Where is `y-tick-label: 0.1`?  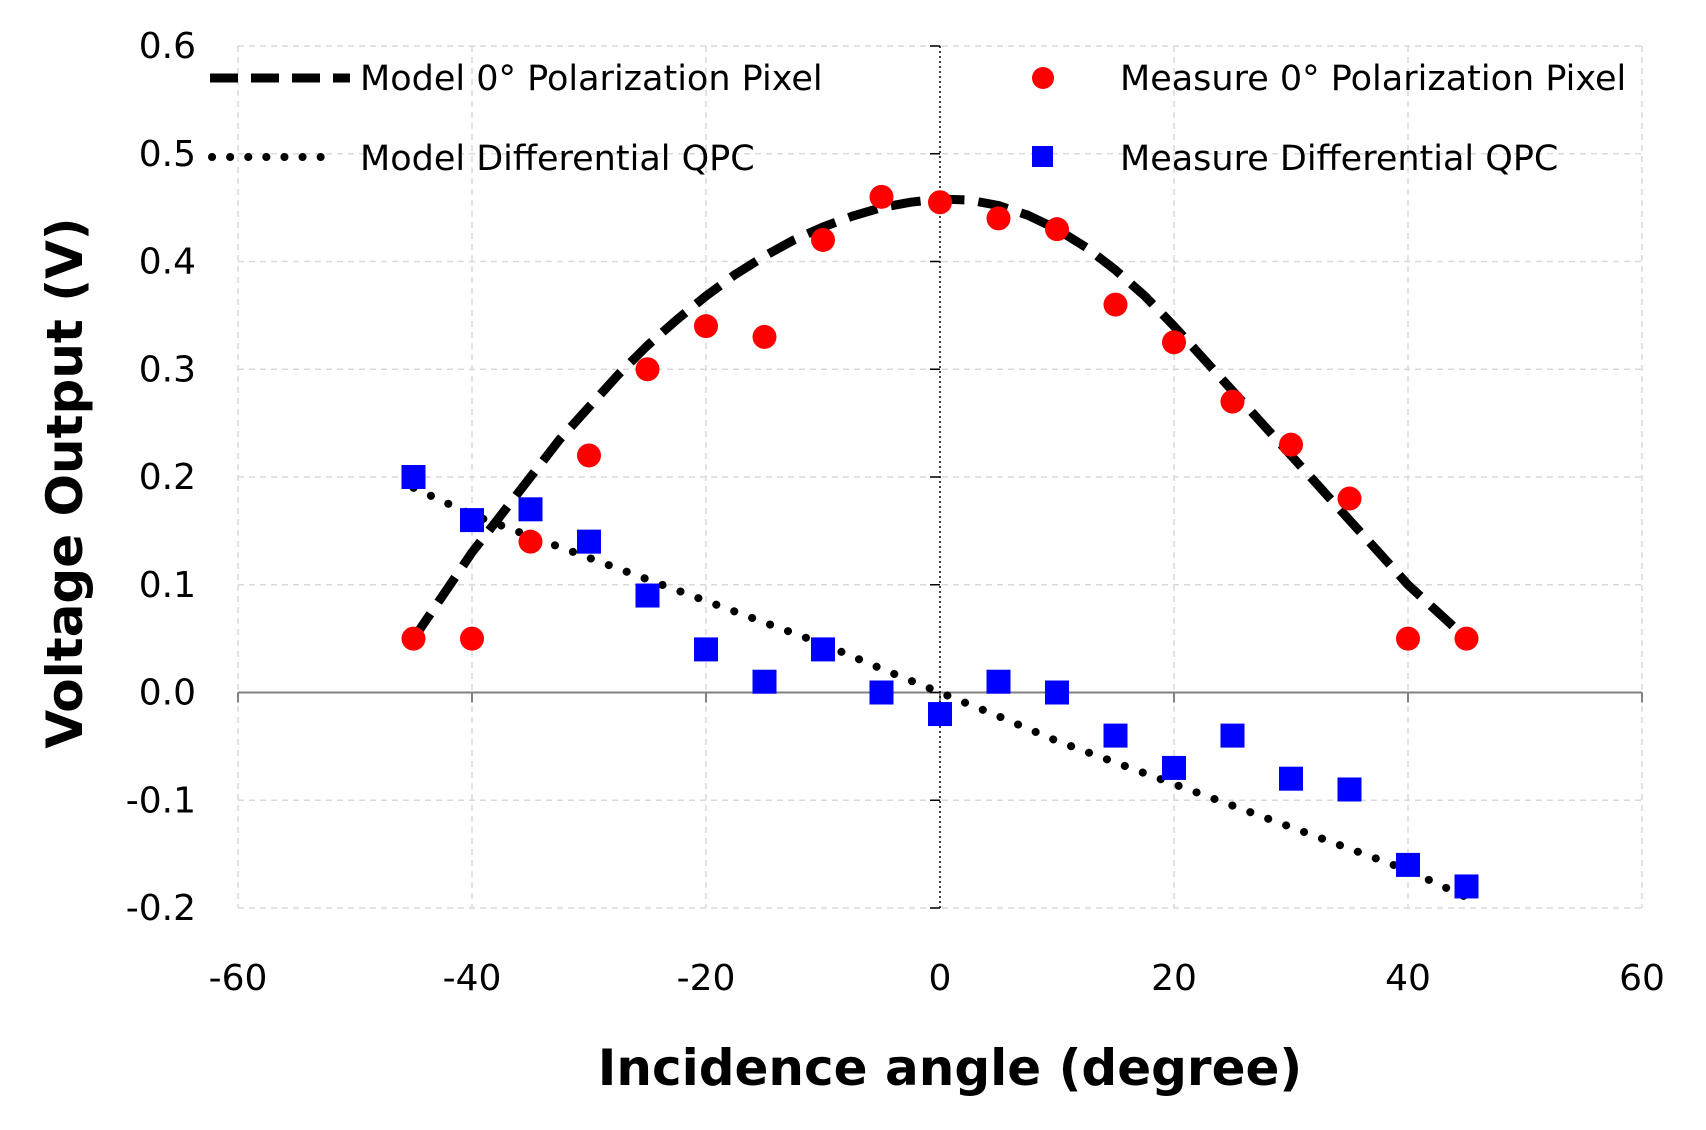
y-tick-label: 0.1 is located at coordinates (167, 585).